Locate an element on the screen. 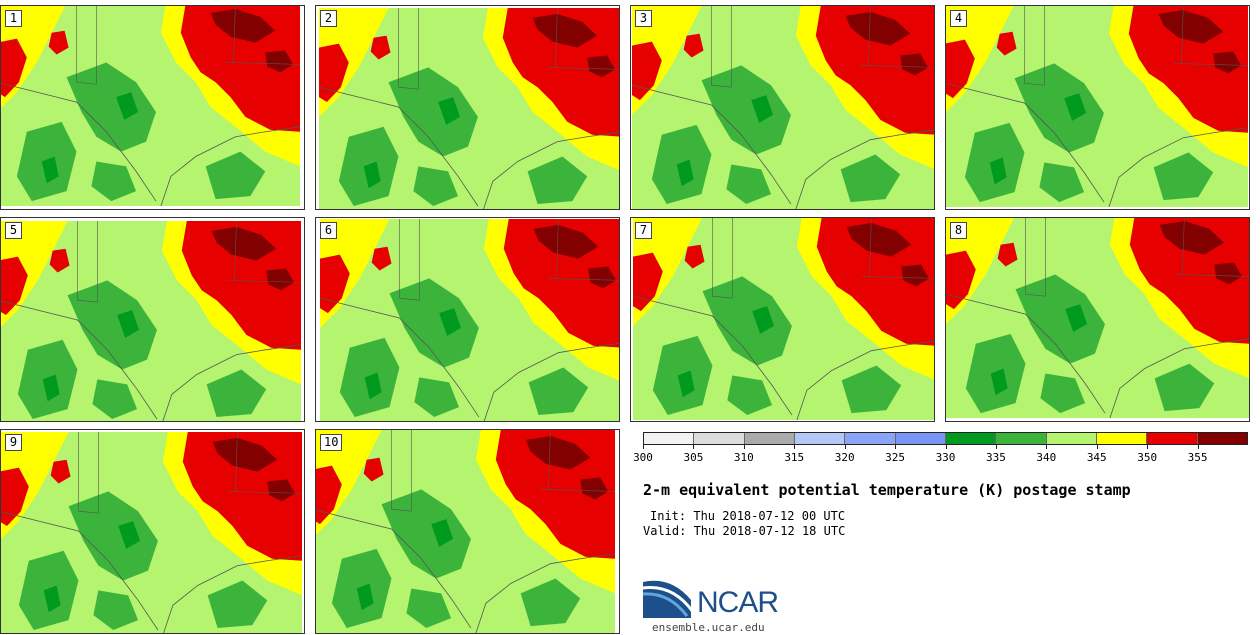  ncar-logo-icon is located at coordinates (669, 599).